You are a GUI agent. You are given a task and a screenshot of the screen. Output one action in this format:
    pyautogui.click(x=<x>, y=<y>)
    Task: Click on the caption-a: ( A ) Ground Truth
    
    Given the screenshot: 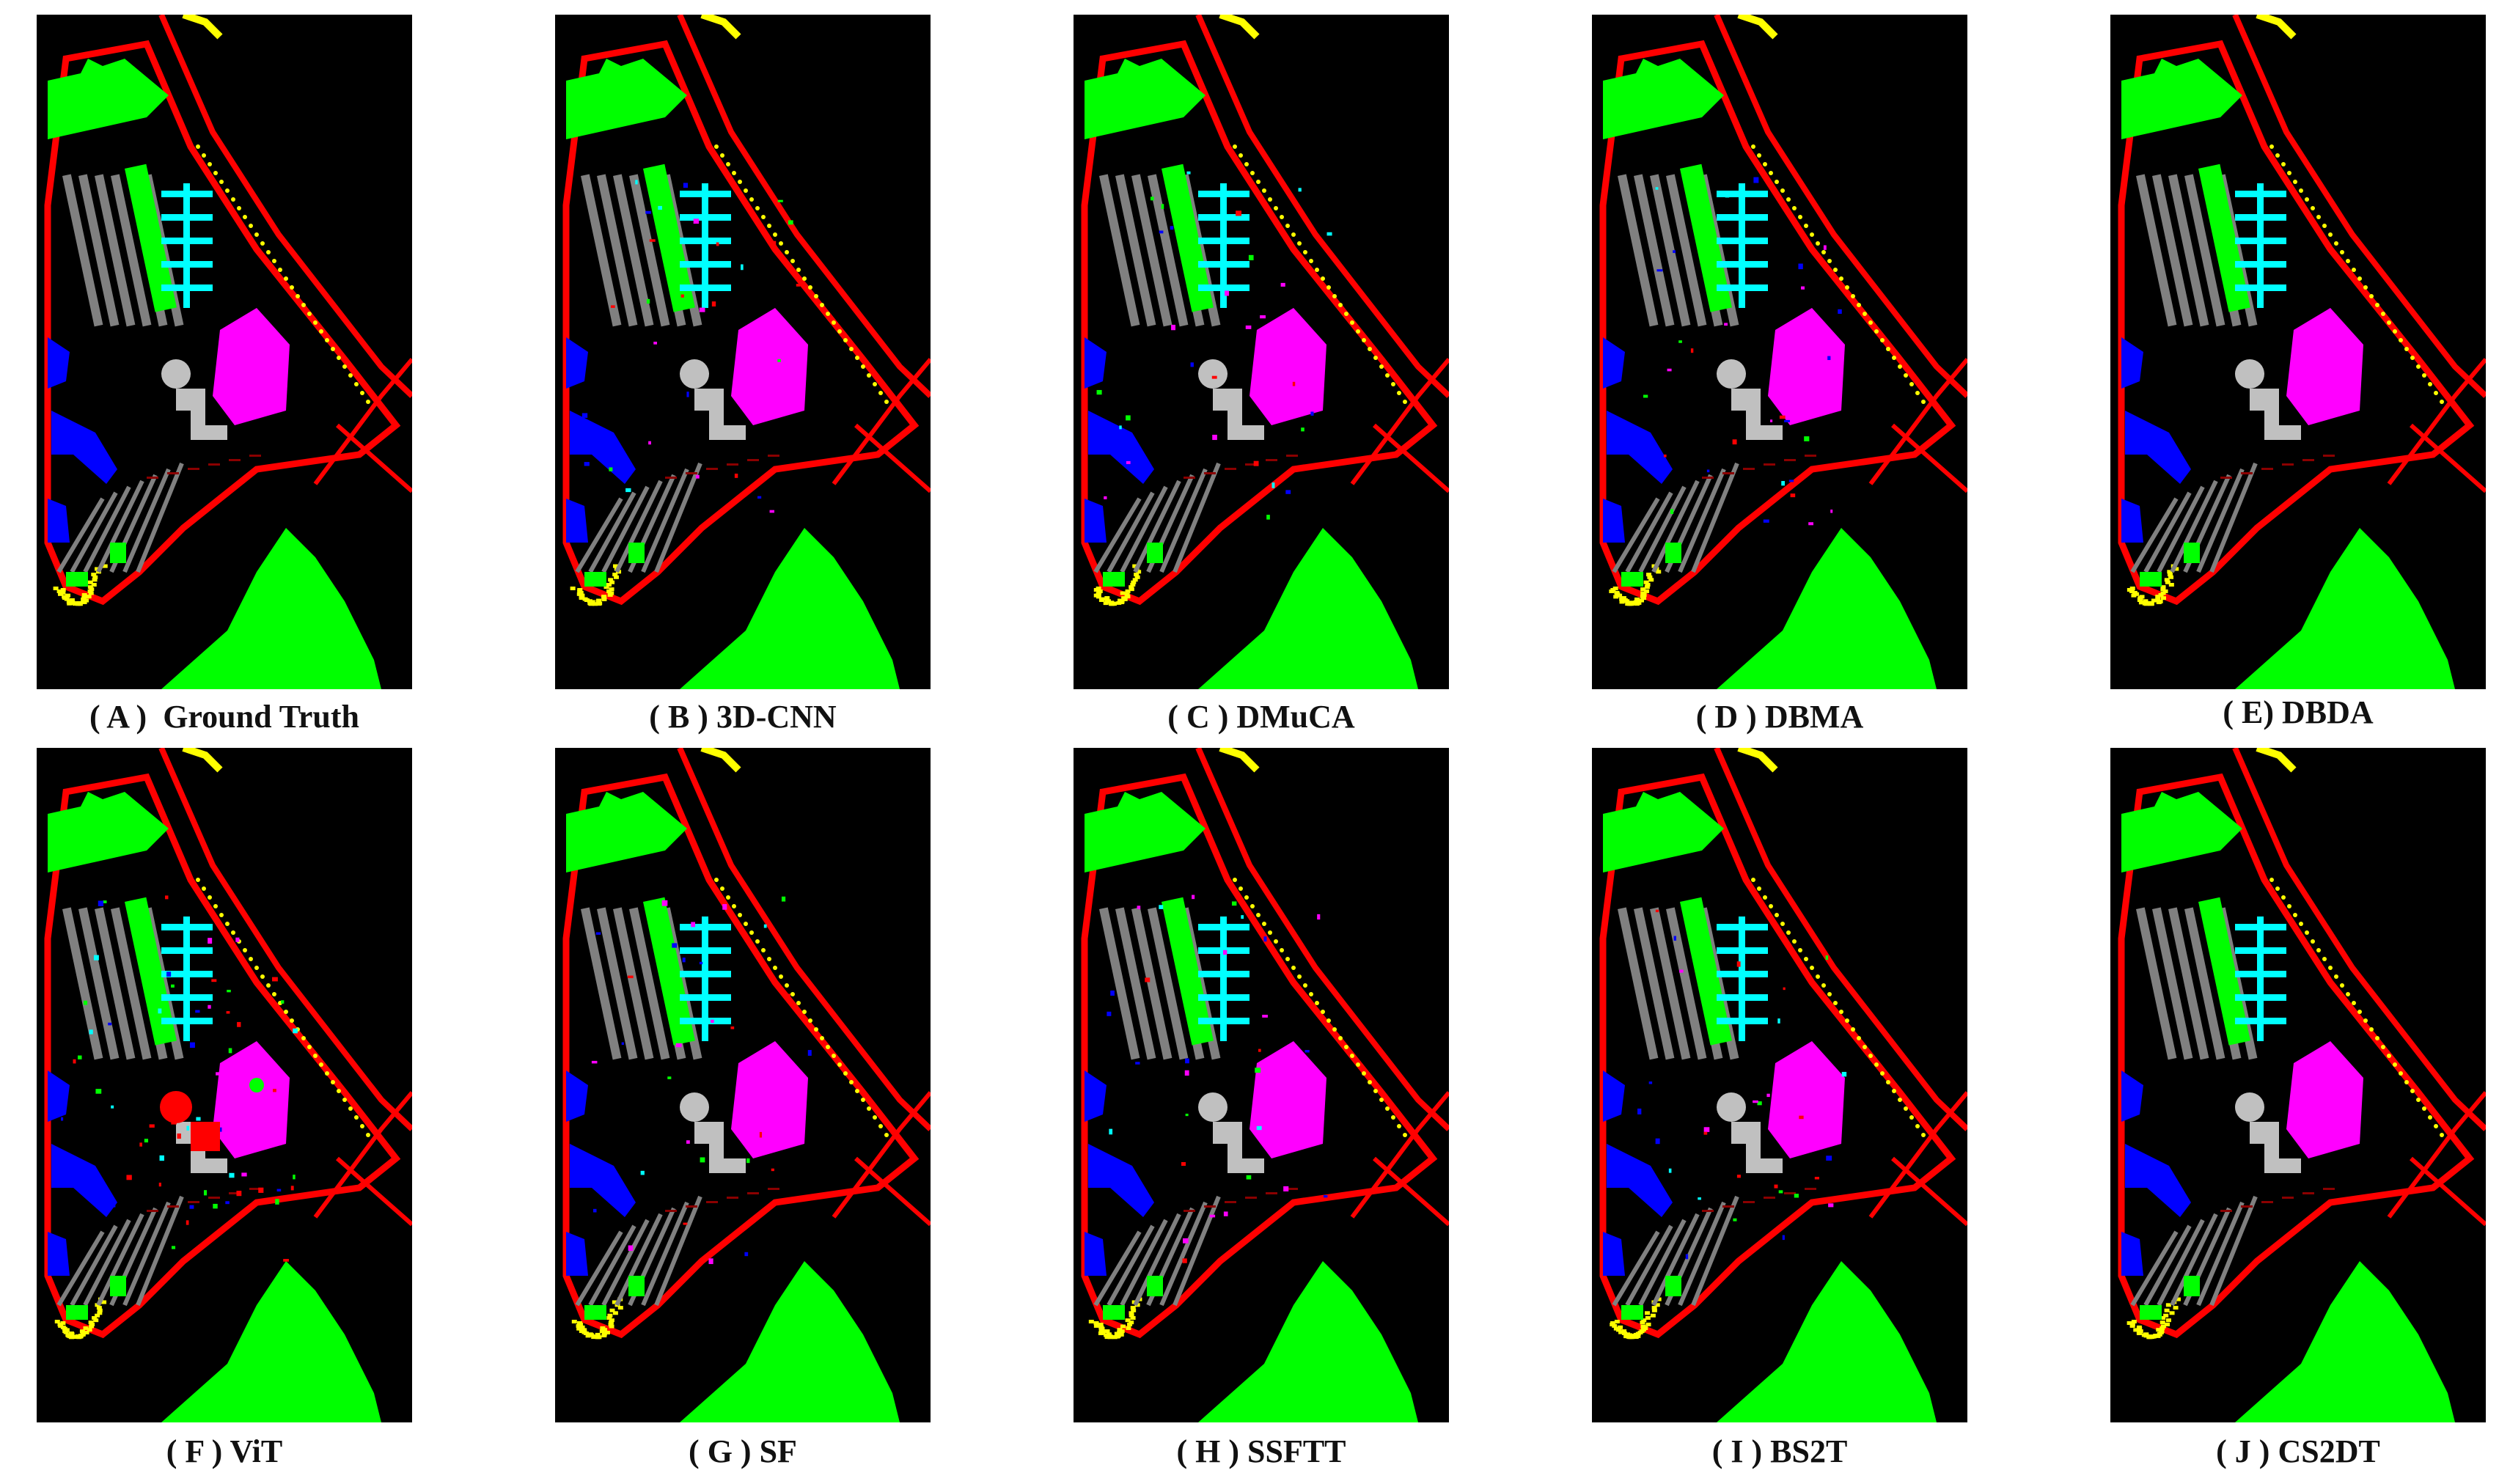 What is the action you would take?
    pyautogui.click(x=224, y=717)
    